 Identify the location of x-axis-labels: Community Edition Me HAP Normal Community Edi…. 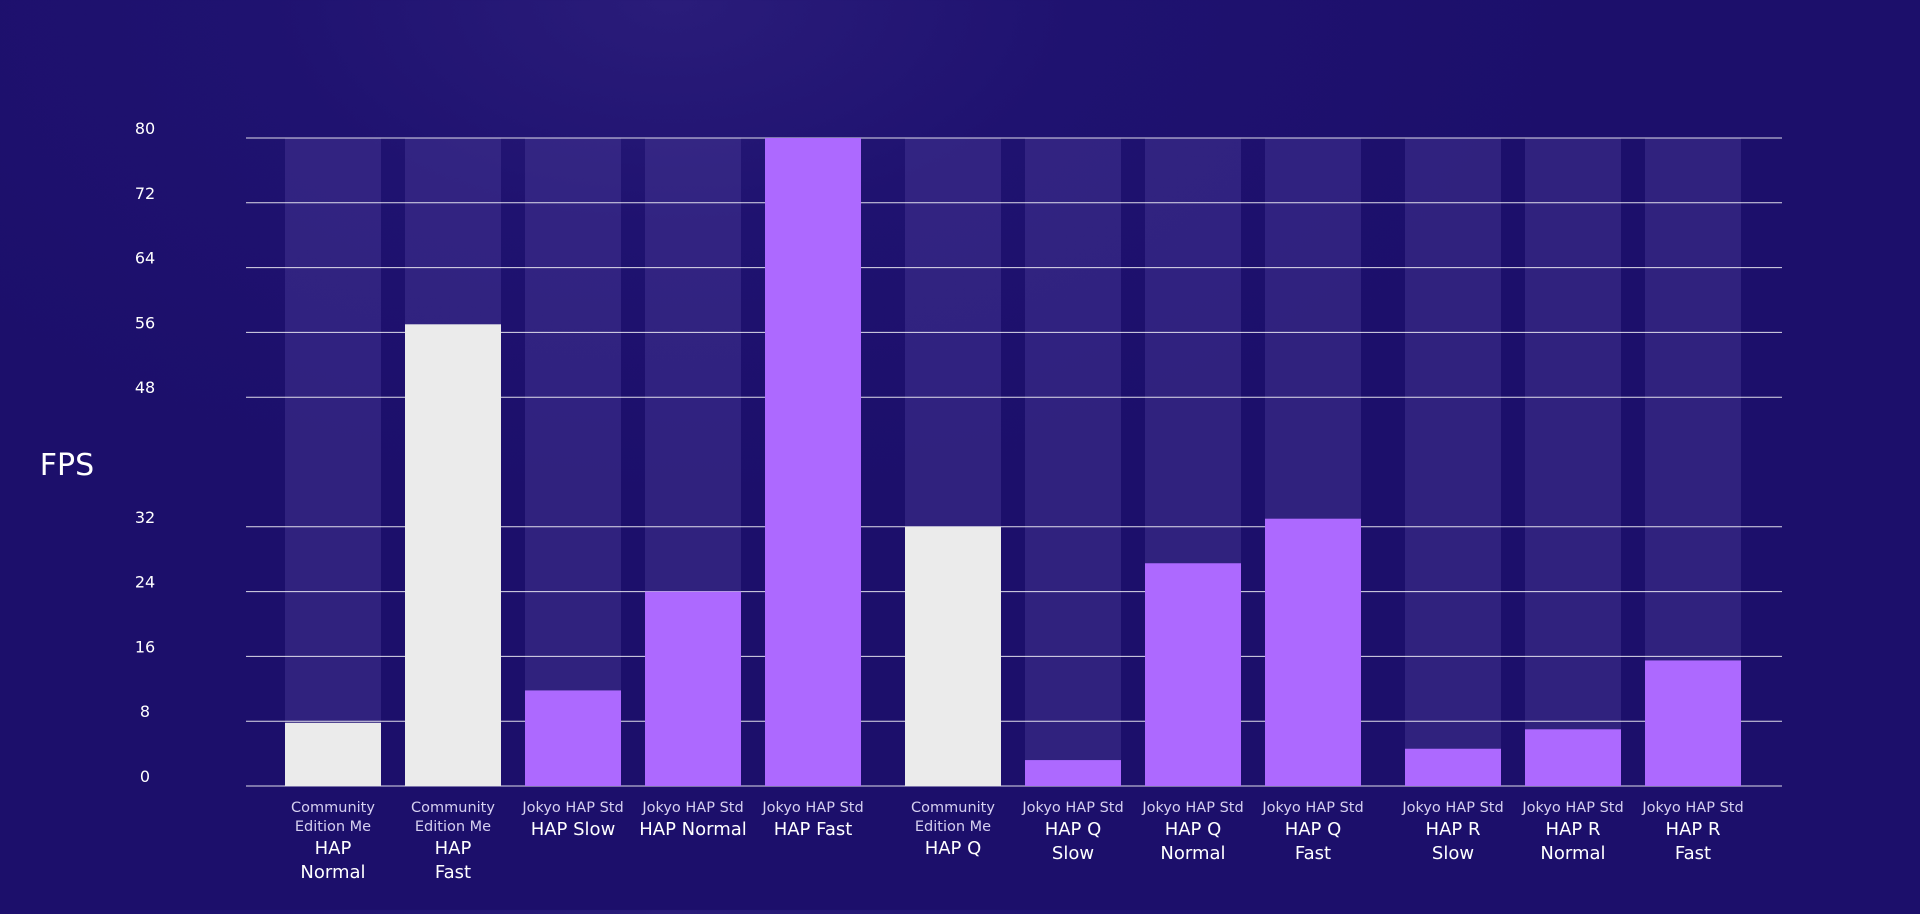
(1017, 841).